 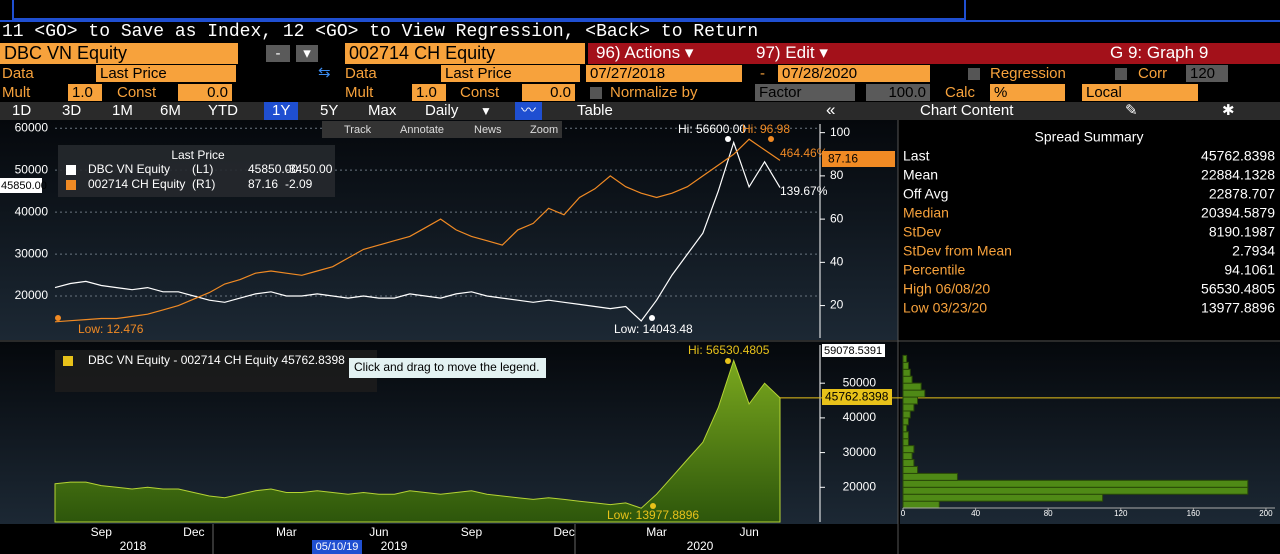 What do you see at coordinates (122, 110) in the screenshot?
I see `range-tab: 1M` at bounding box center [122, 110].